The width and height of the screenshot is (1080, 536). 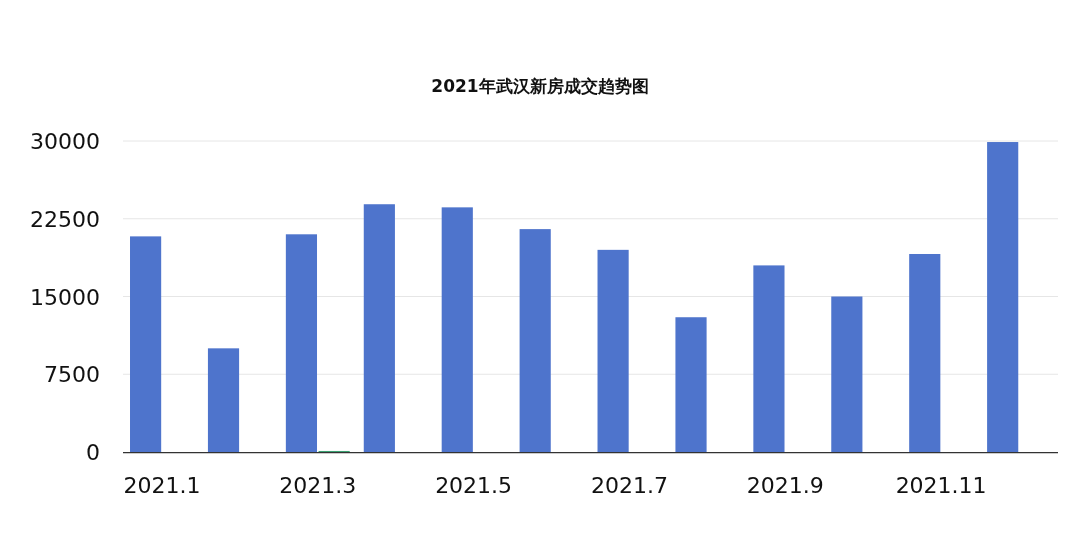 What do you see at coordinates (785, 485) in the screenshot?
I see `x-tick-label: 2021.9` at bounding box center [785, 485].